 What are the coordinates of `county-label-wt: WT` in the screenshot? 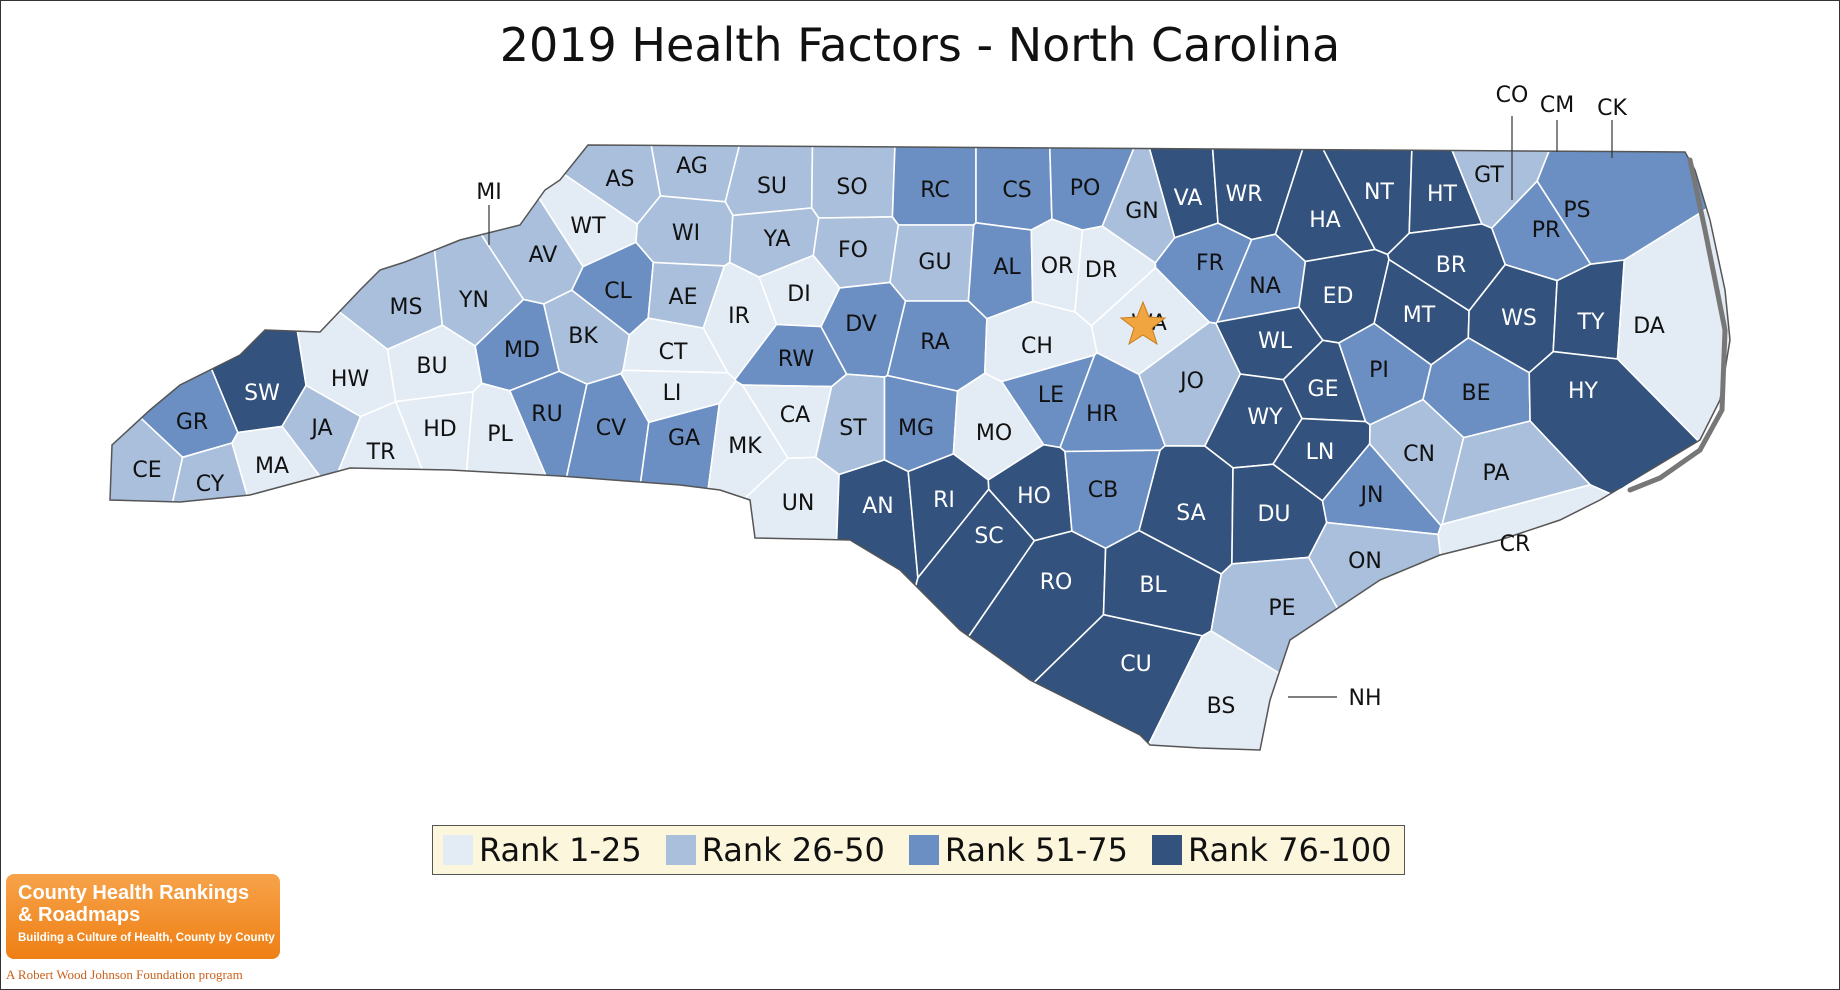 It's located at (588, 226).